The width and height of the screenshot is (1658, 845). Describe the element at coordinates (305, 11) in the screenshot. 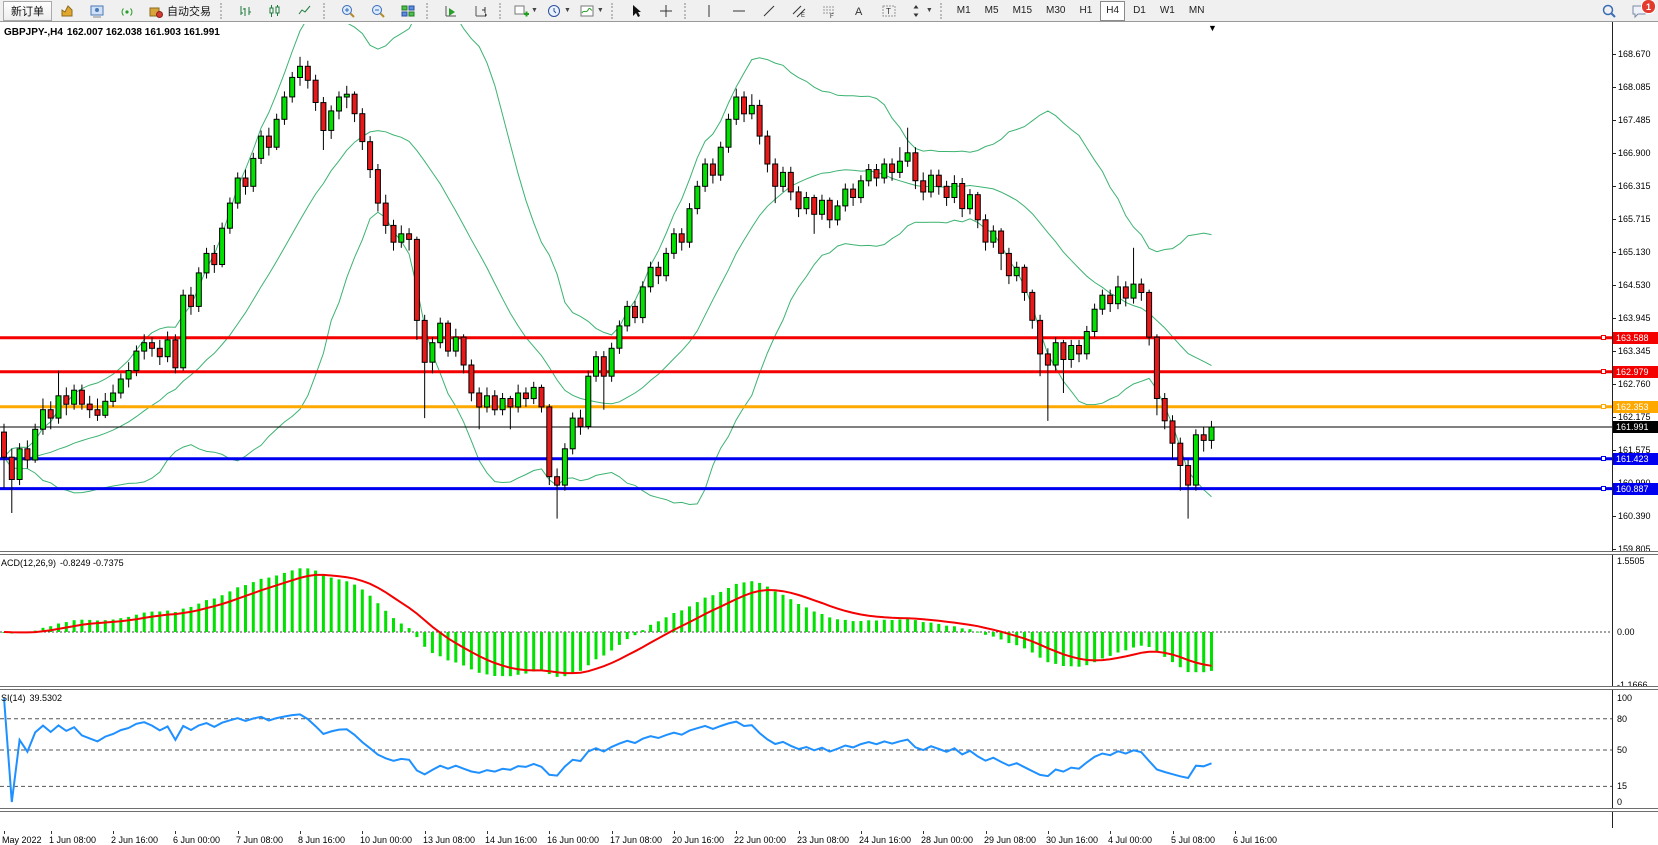

I see `chart-line-button` at that location.